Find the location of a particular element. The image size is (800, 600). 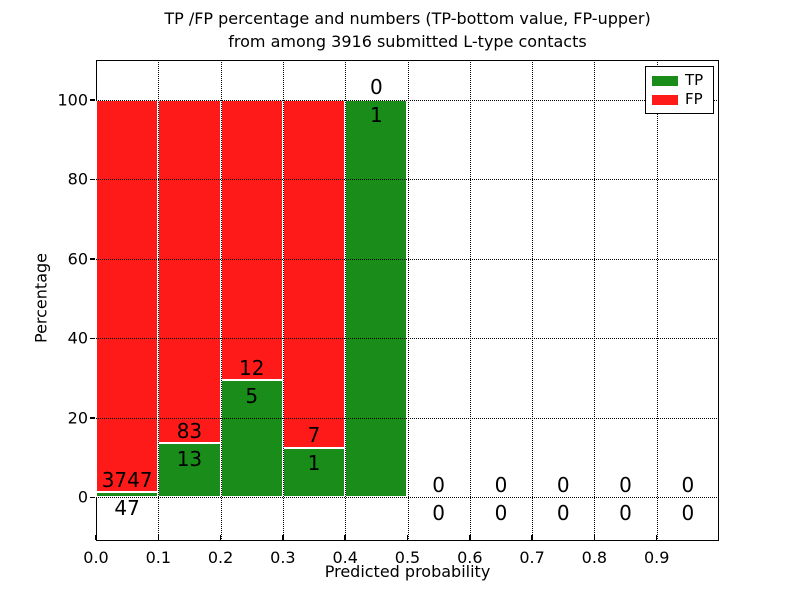

x-tick-label: 0.1 is located at coordinates (158, 557).